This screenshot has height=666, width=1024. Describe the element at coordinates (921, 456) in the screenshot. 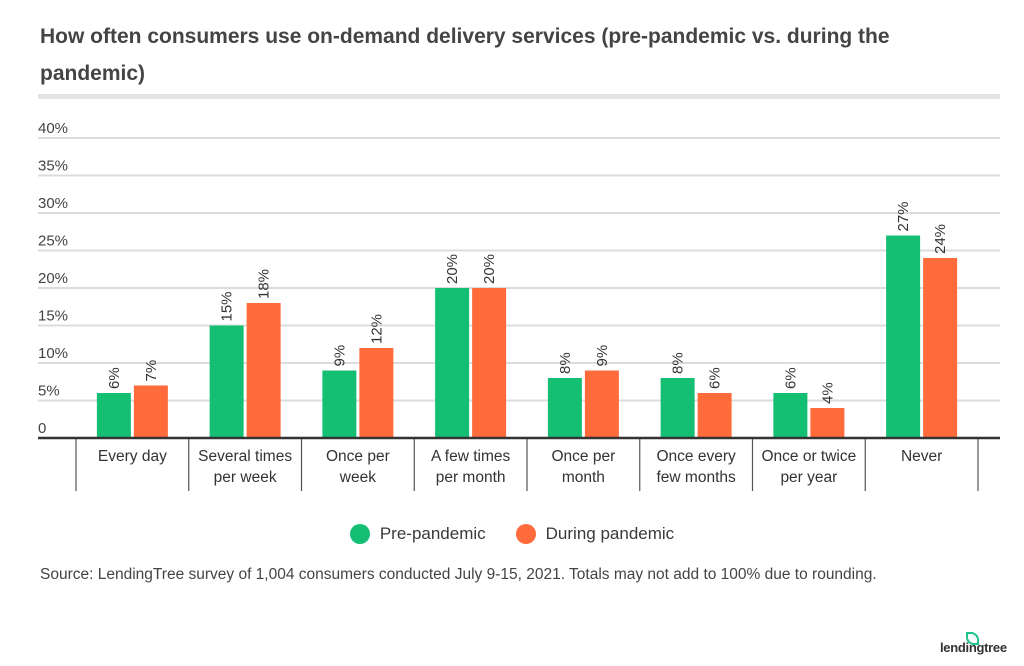

I see `x-tick-label: Never` at that location.